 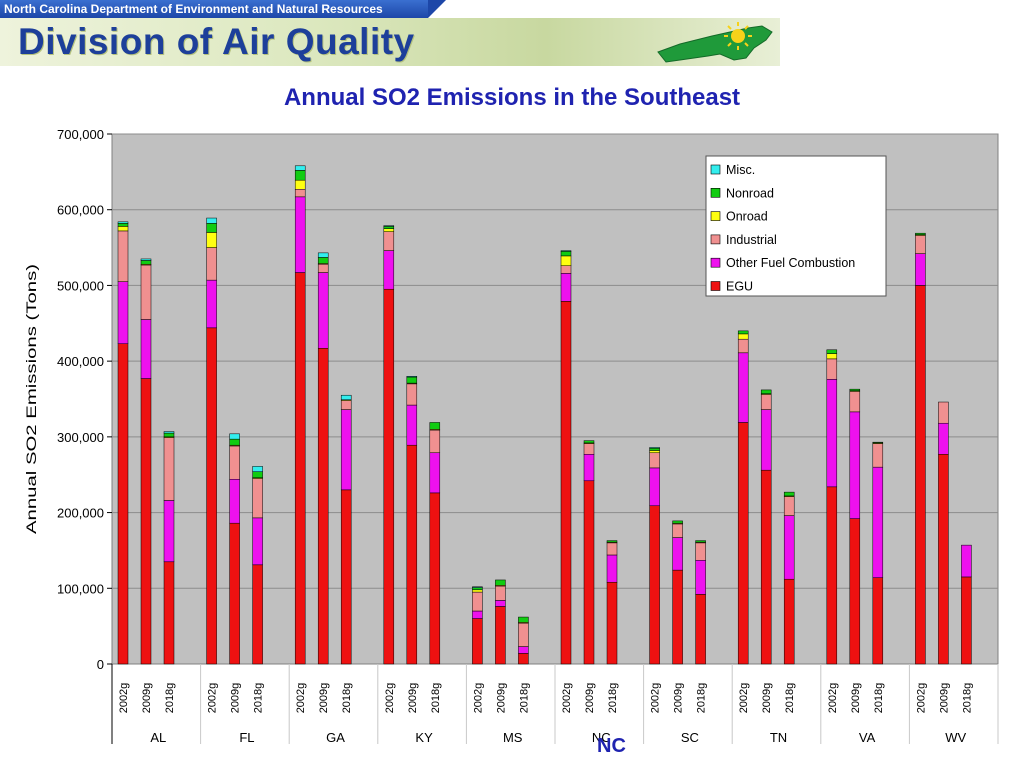 I want to click on state-label-tn: TN, so click(x=778, y=737).